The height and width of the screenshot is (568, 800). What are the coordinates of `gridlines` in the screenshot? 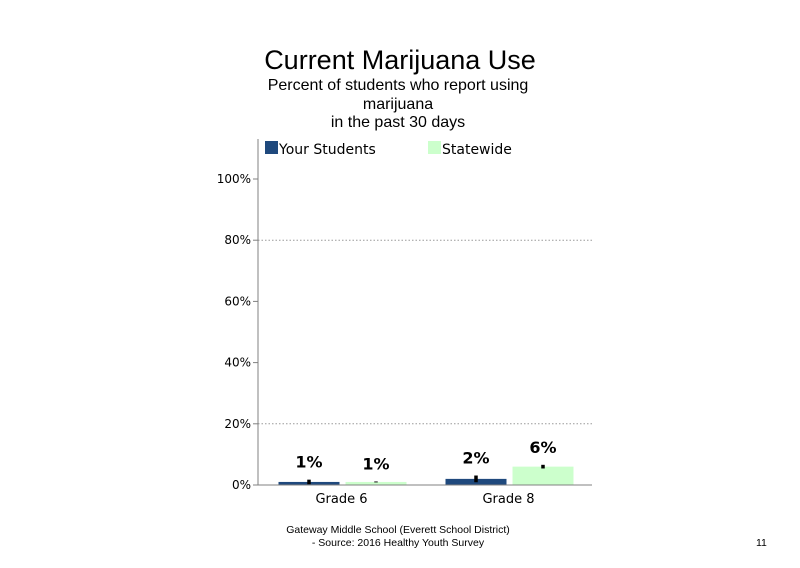 It's located at (425, 332).